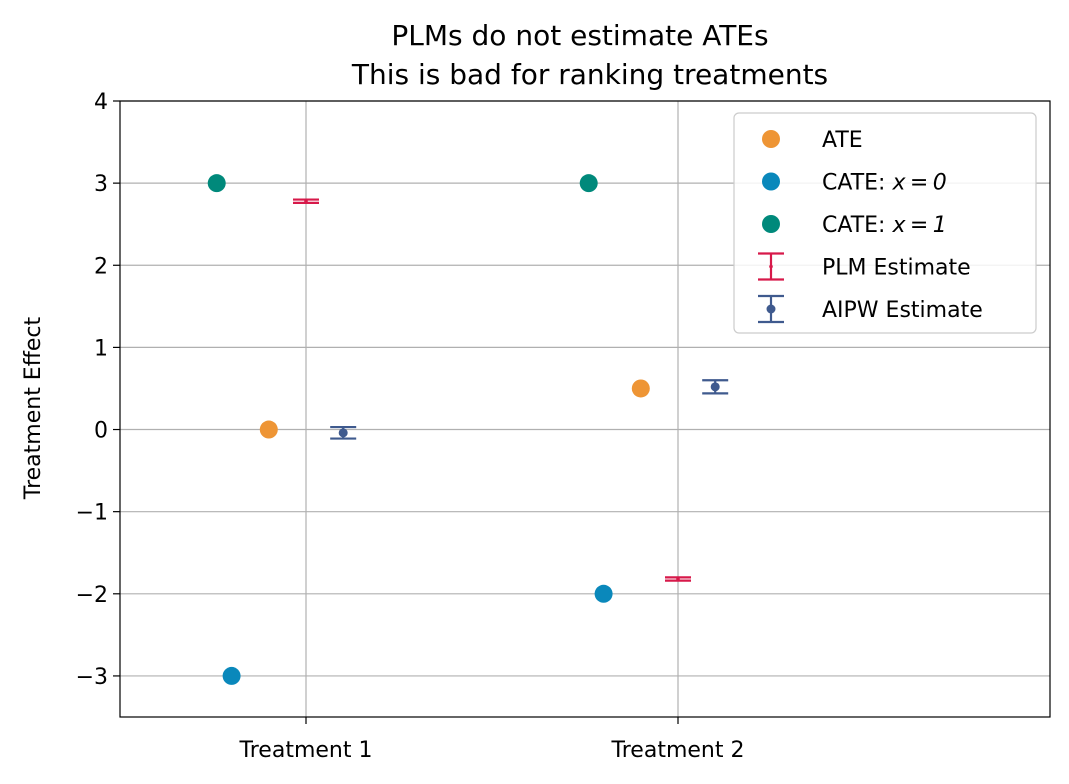 The image size is (1069, 784). Describe the element at coordinates (678, 750) in the screenshot. I see `x-tick-label: Treatment 2` at that location.